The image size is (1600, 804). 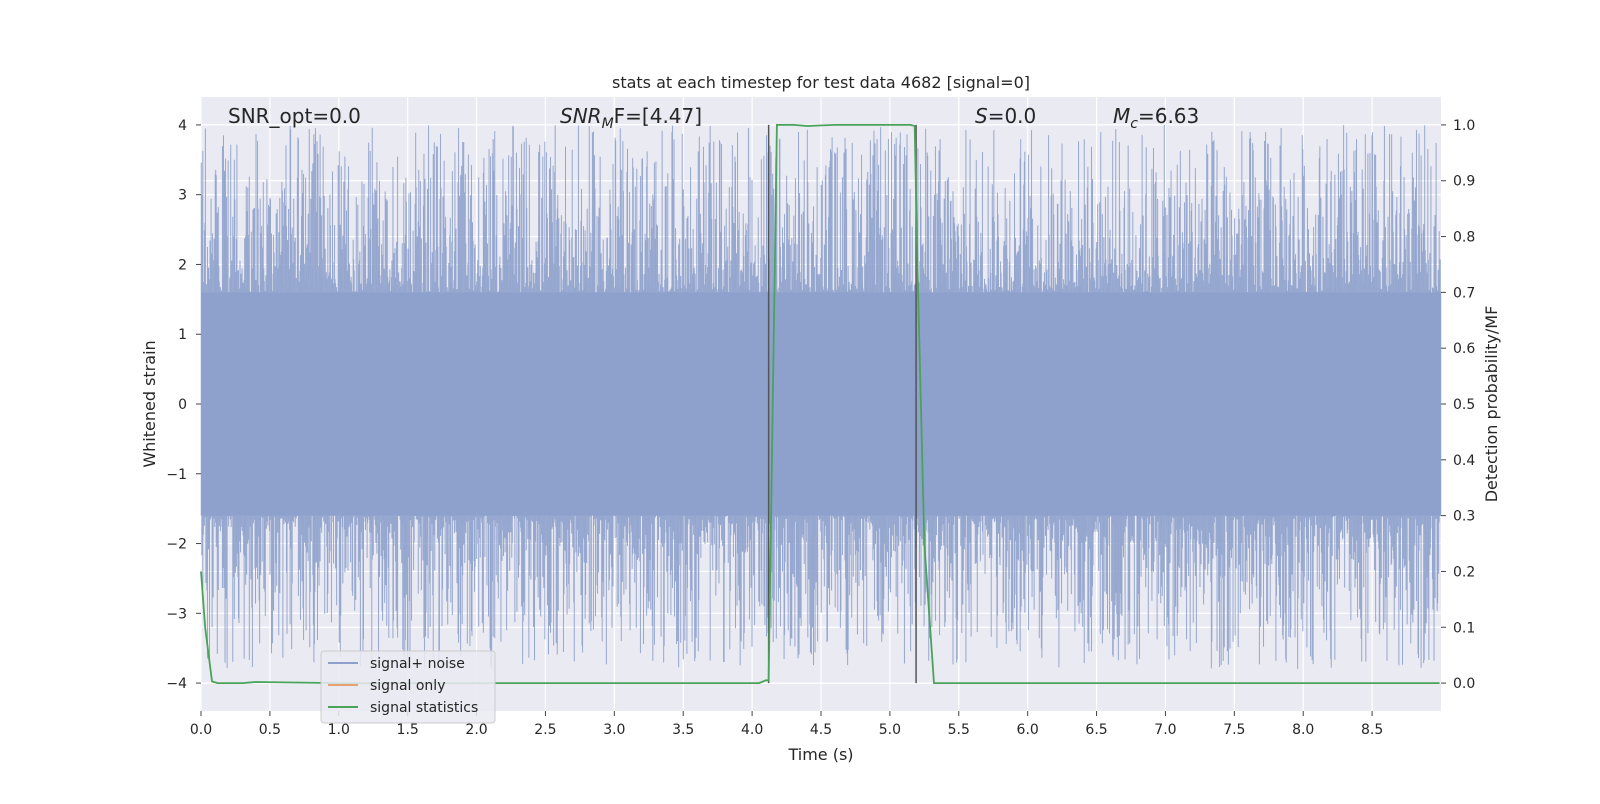 What do you see at coordinates (182, 405) in the screenshot?
I see `y-tick-label-left: 0` at bounding box center [182, 405].